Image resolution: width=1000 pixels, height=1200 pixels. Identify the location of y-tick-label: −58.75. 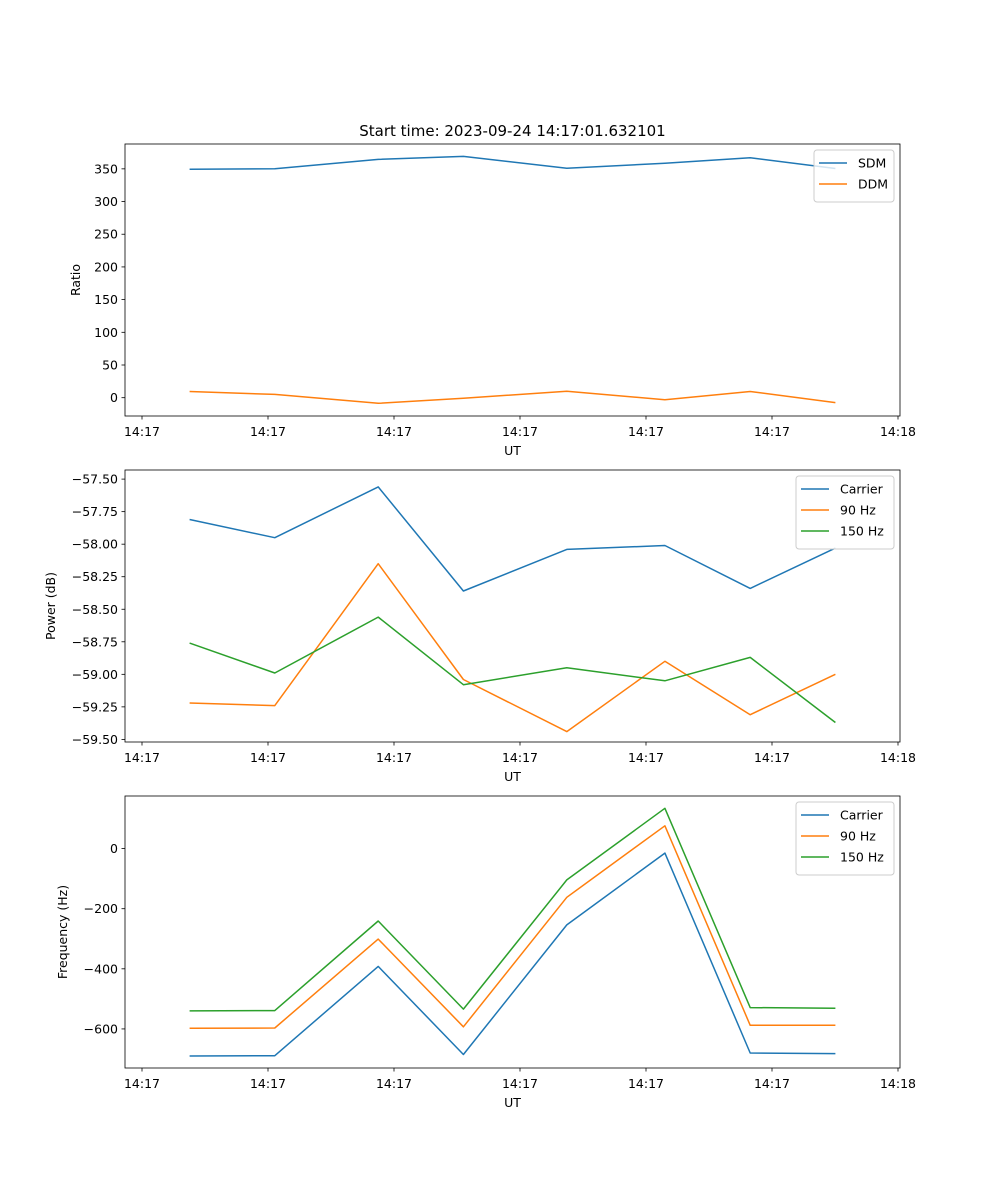
(95, 641).